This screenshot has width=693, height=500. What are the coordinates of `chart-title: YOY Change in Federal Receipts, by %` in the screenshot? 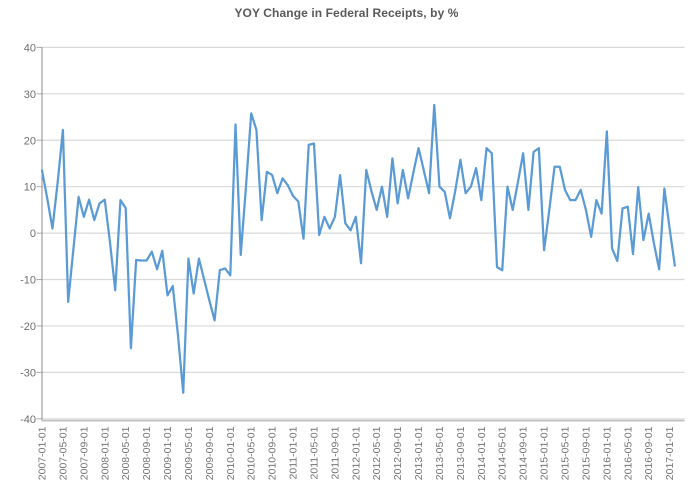 It's located at (346, 13).